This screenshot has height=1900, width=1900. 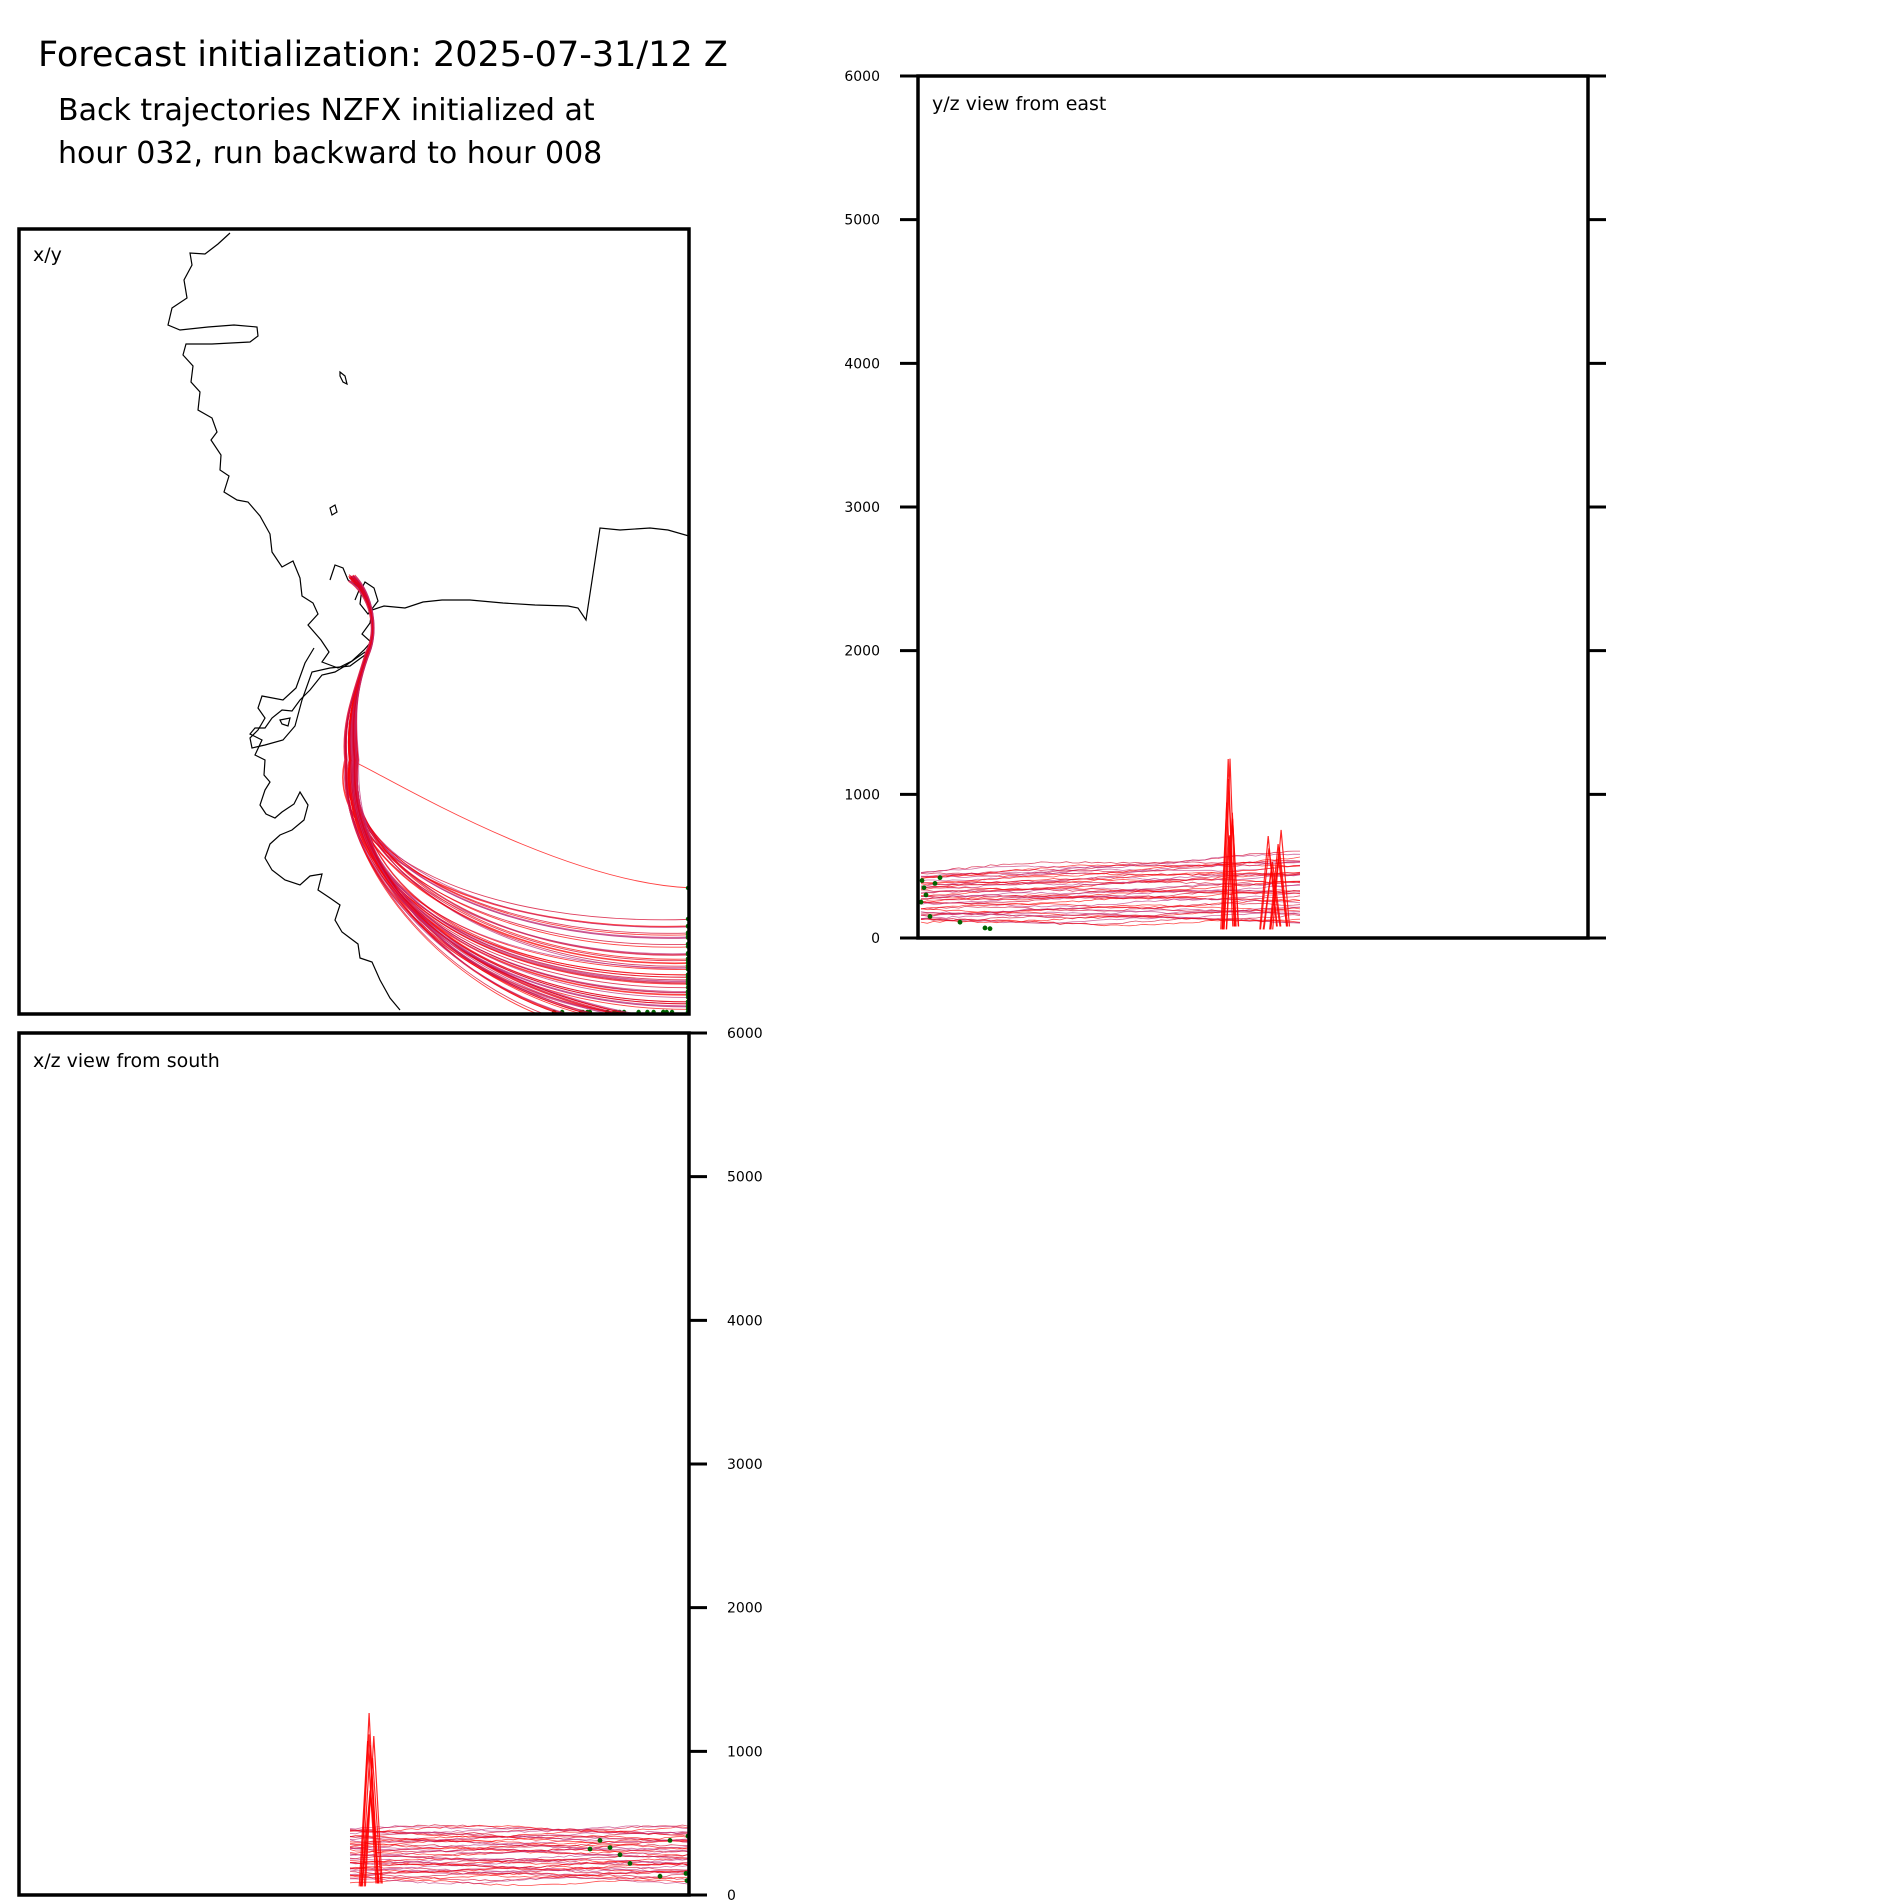 I want to click on figure-subtitle-line2: hour 032, run backward to hour 008, so click(x=330, y=153).